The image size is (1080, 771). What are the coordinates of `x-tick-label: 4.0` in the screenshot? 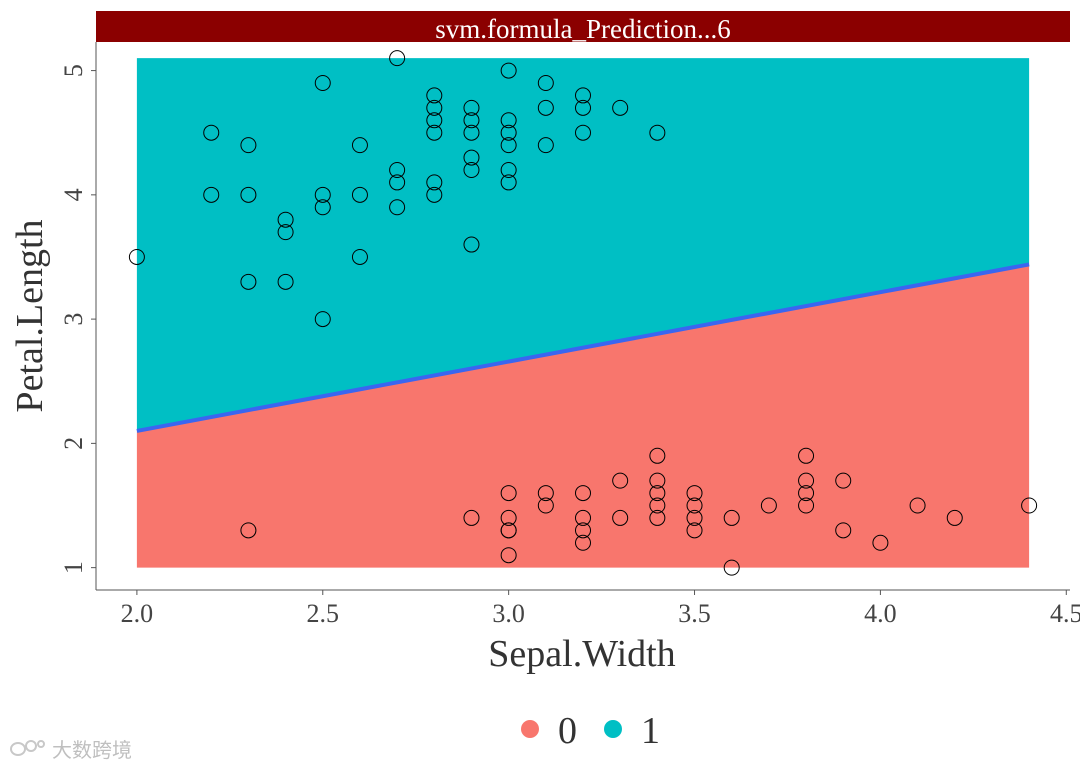 It's located at (880, 613).